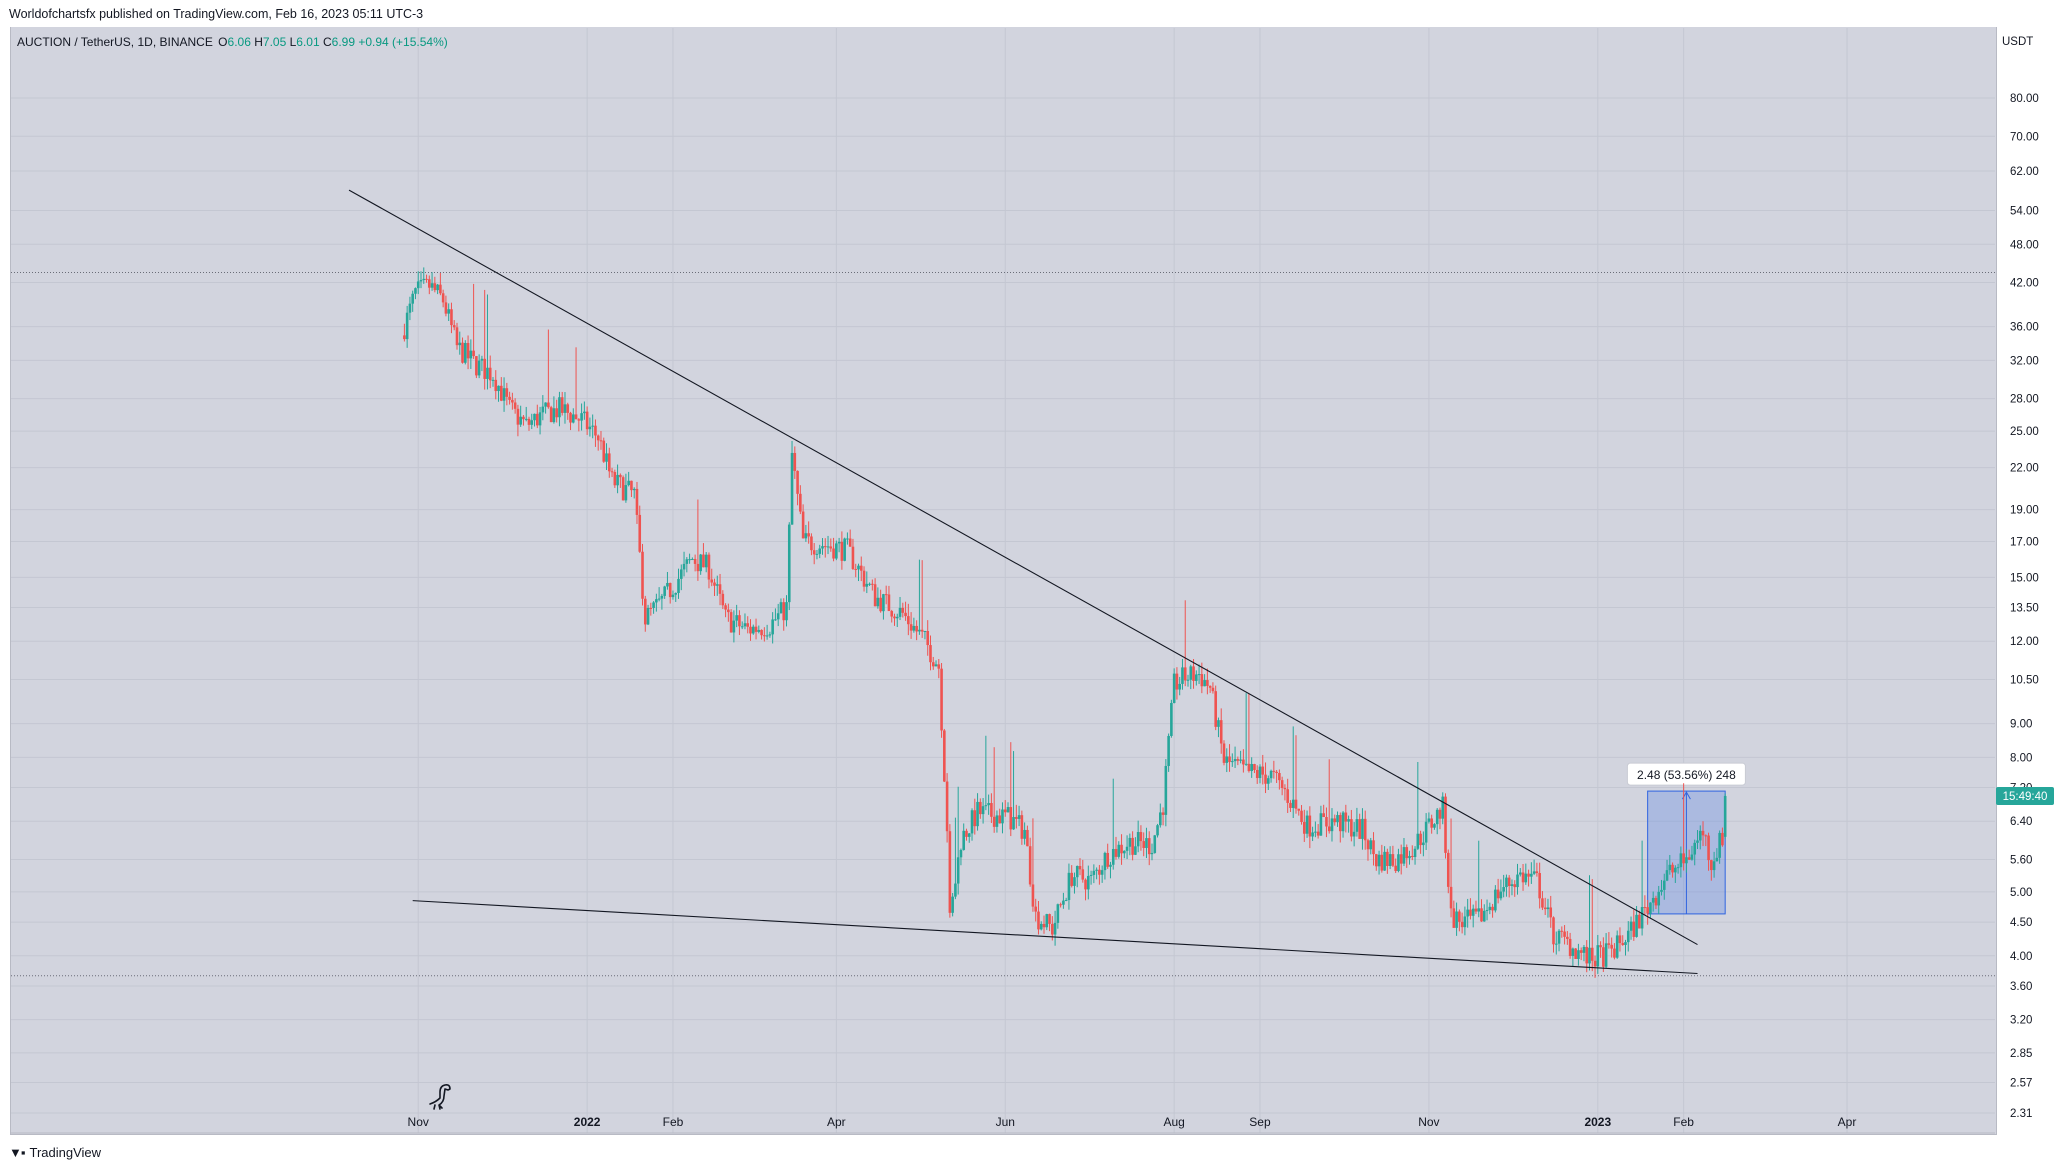  What do you see at coordinates (65, 1152) in the screenshot?
I see `footer-brand: TradingView` at bounding box center [65, 1152].